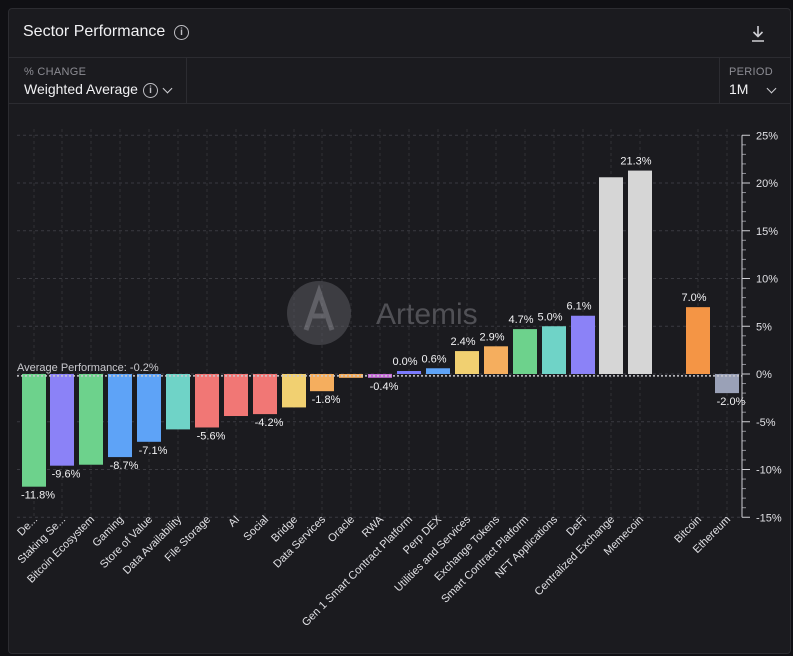  I want to click on artemis-logo, so click(319, 313).